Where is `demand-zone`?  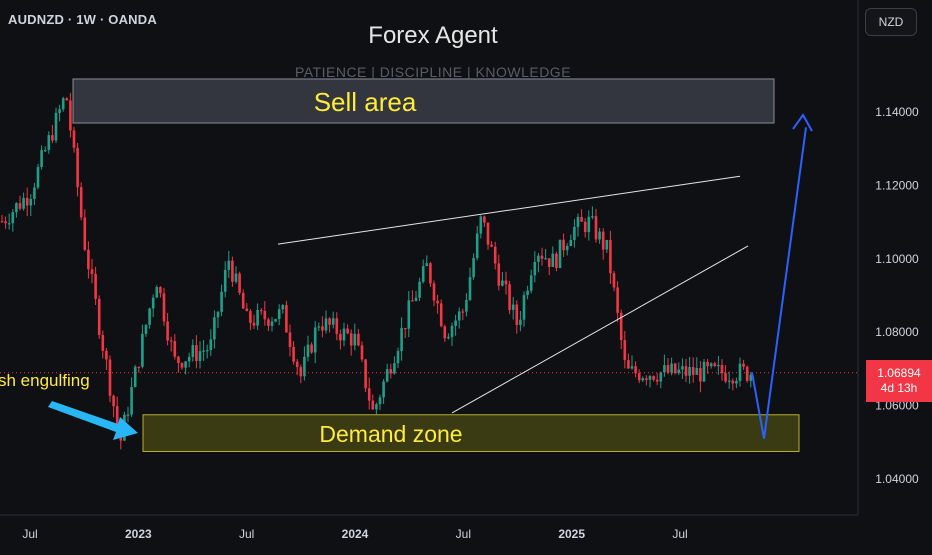
demand-zone is located at coordinates (471, 433).